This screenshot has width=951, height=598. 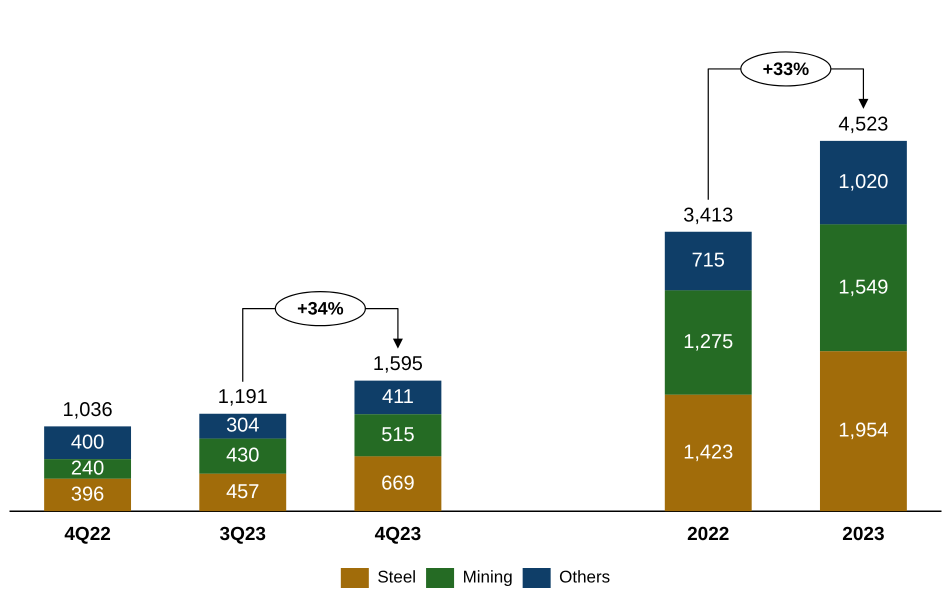 What do you see at coordinates (396, 577) in the screenshot?
I see `legend-label: Steel` at bounding box center [396, 577].